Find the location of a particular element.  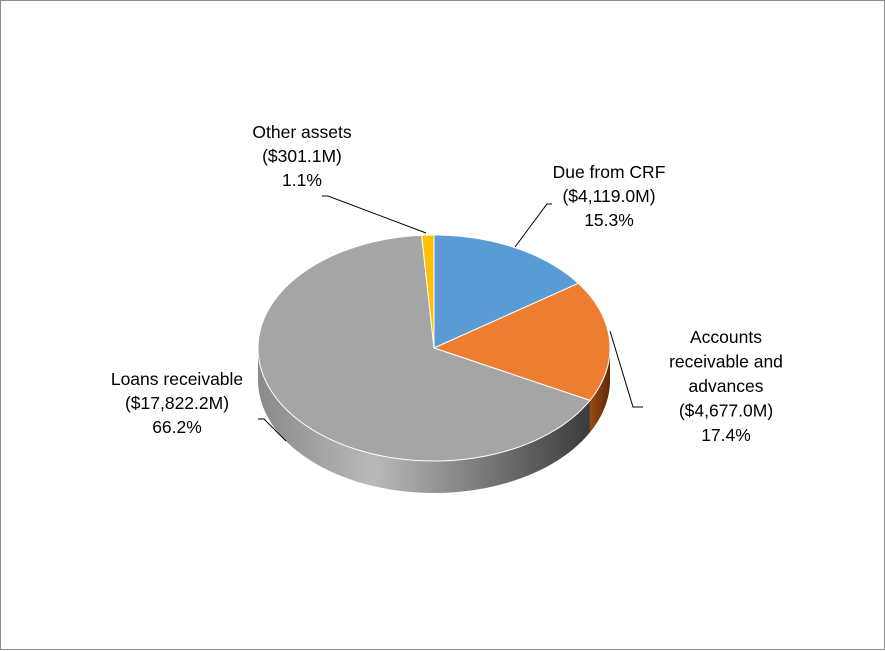

leader-line-other-assets is located at coordinates (374, 214).